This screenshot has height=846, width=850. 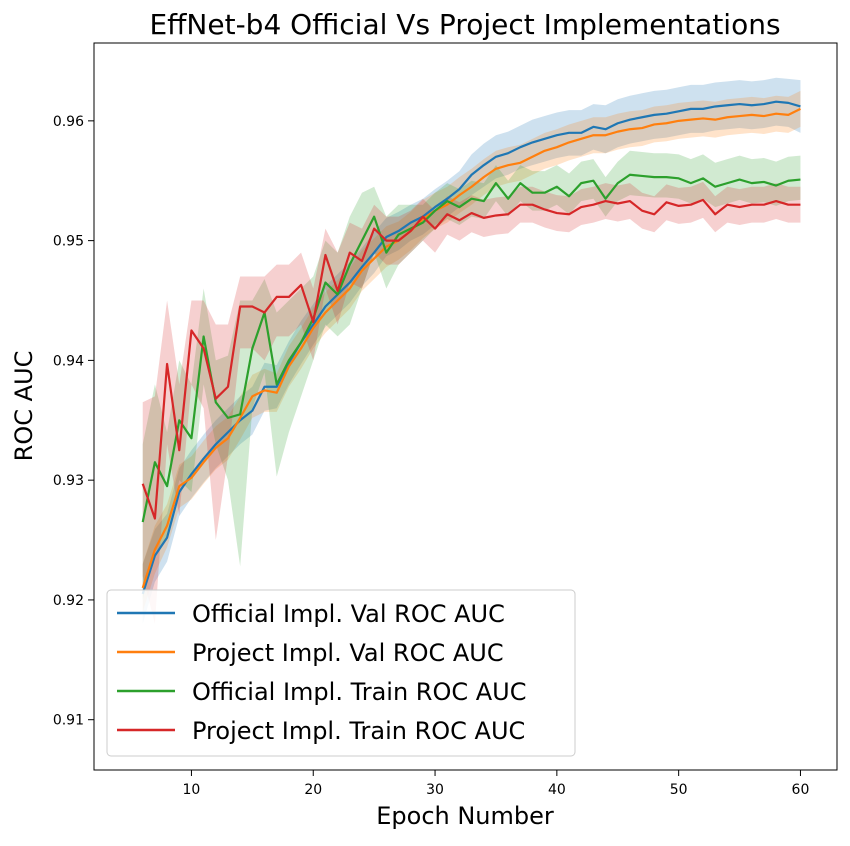 I want to click on y-tick-label: 0.95, so click(x=68, y=242).